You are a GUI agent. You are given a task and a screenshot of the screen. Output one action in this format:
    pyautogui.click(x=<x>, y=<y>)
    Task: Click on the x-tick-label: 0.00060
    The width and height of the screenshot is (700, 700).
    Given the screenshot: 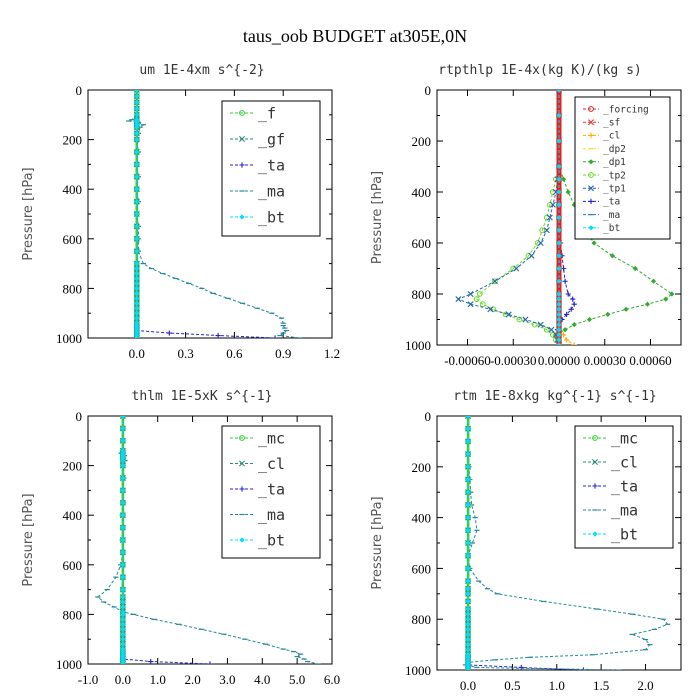 What is the action you would take?
    pyautogui.click(x=650, y=360)
    